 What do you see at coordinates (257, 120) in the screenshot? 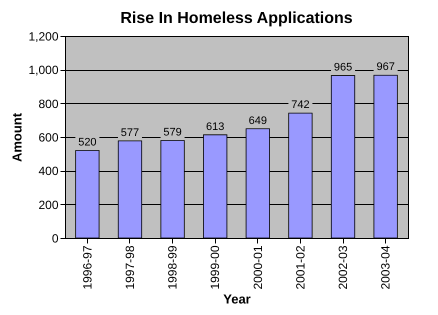
I see `data-label: 649` at bounding box center [257, 120].